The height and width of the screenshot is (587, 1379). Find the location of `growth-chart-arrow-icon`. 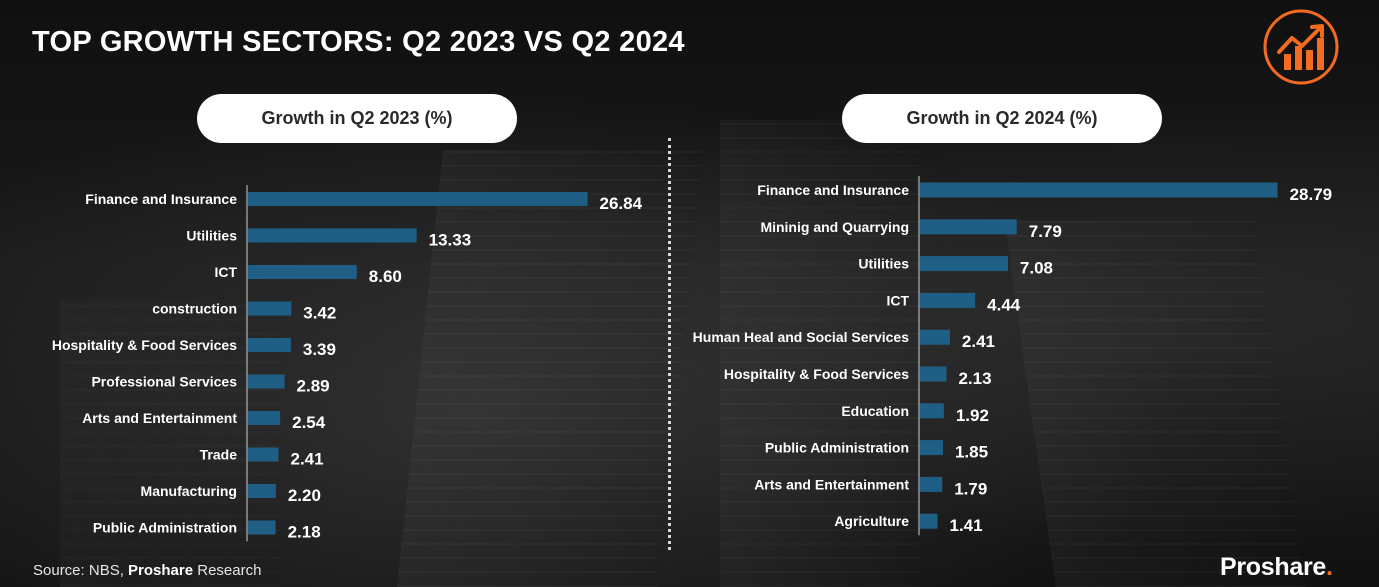

growth-chart-arrow-icon is located at coordinates (1301, 47).